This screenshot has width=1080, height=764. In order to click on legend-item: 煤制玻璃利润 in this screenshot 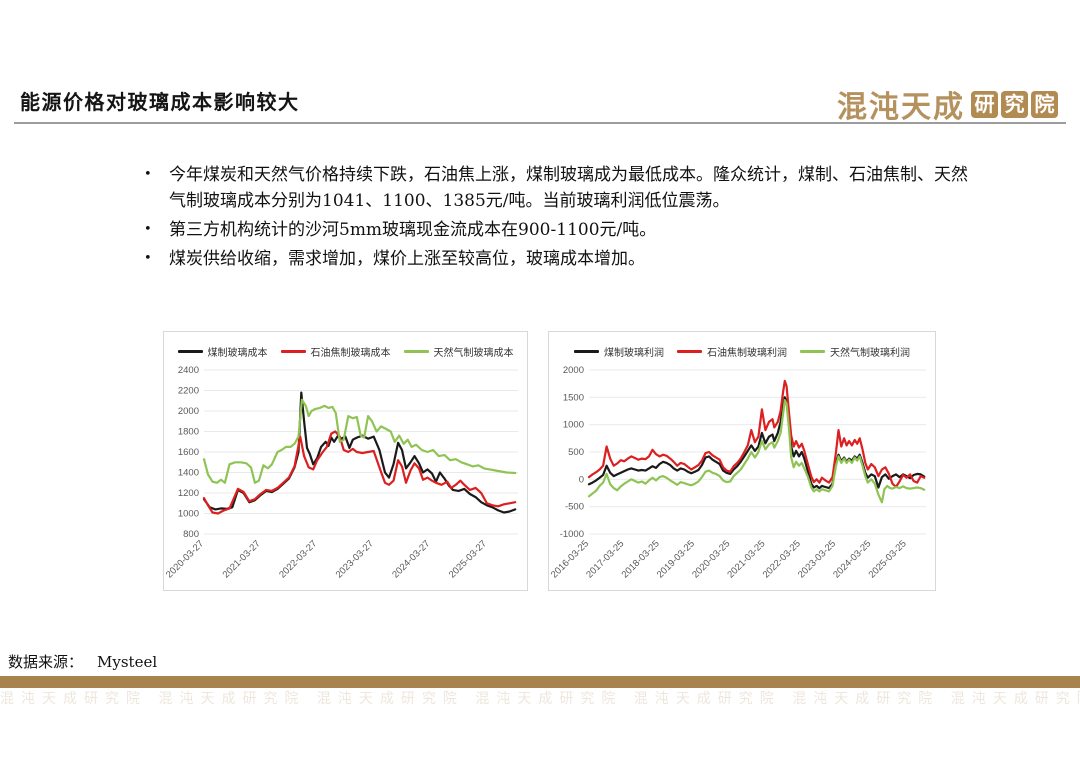, I will do `click(619, 351)`.